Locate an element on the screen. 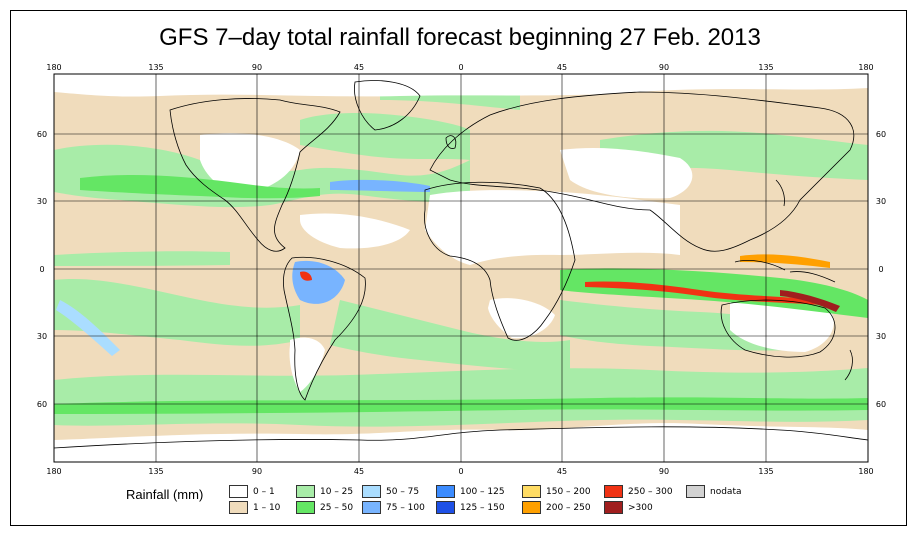 The width and height of the screenshot is (920, 539). legend-item: 75 – 100 is located at coordinates (393, 507).